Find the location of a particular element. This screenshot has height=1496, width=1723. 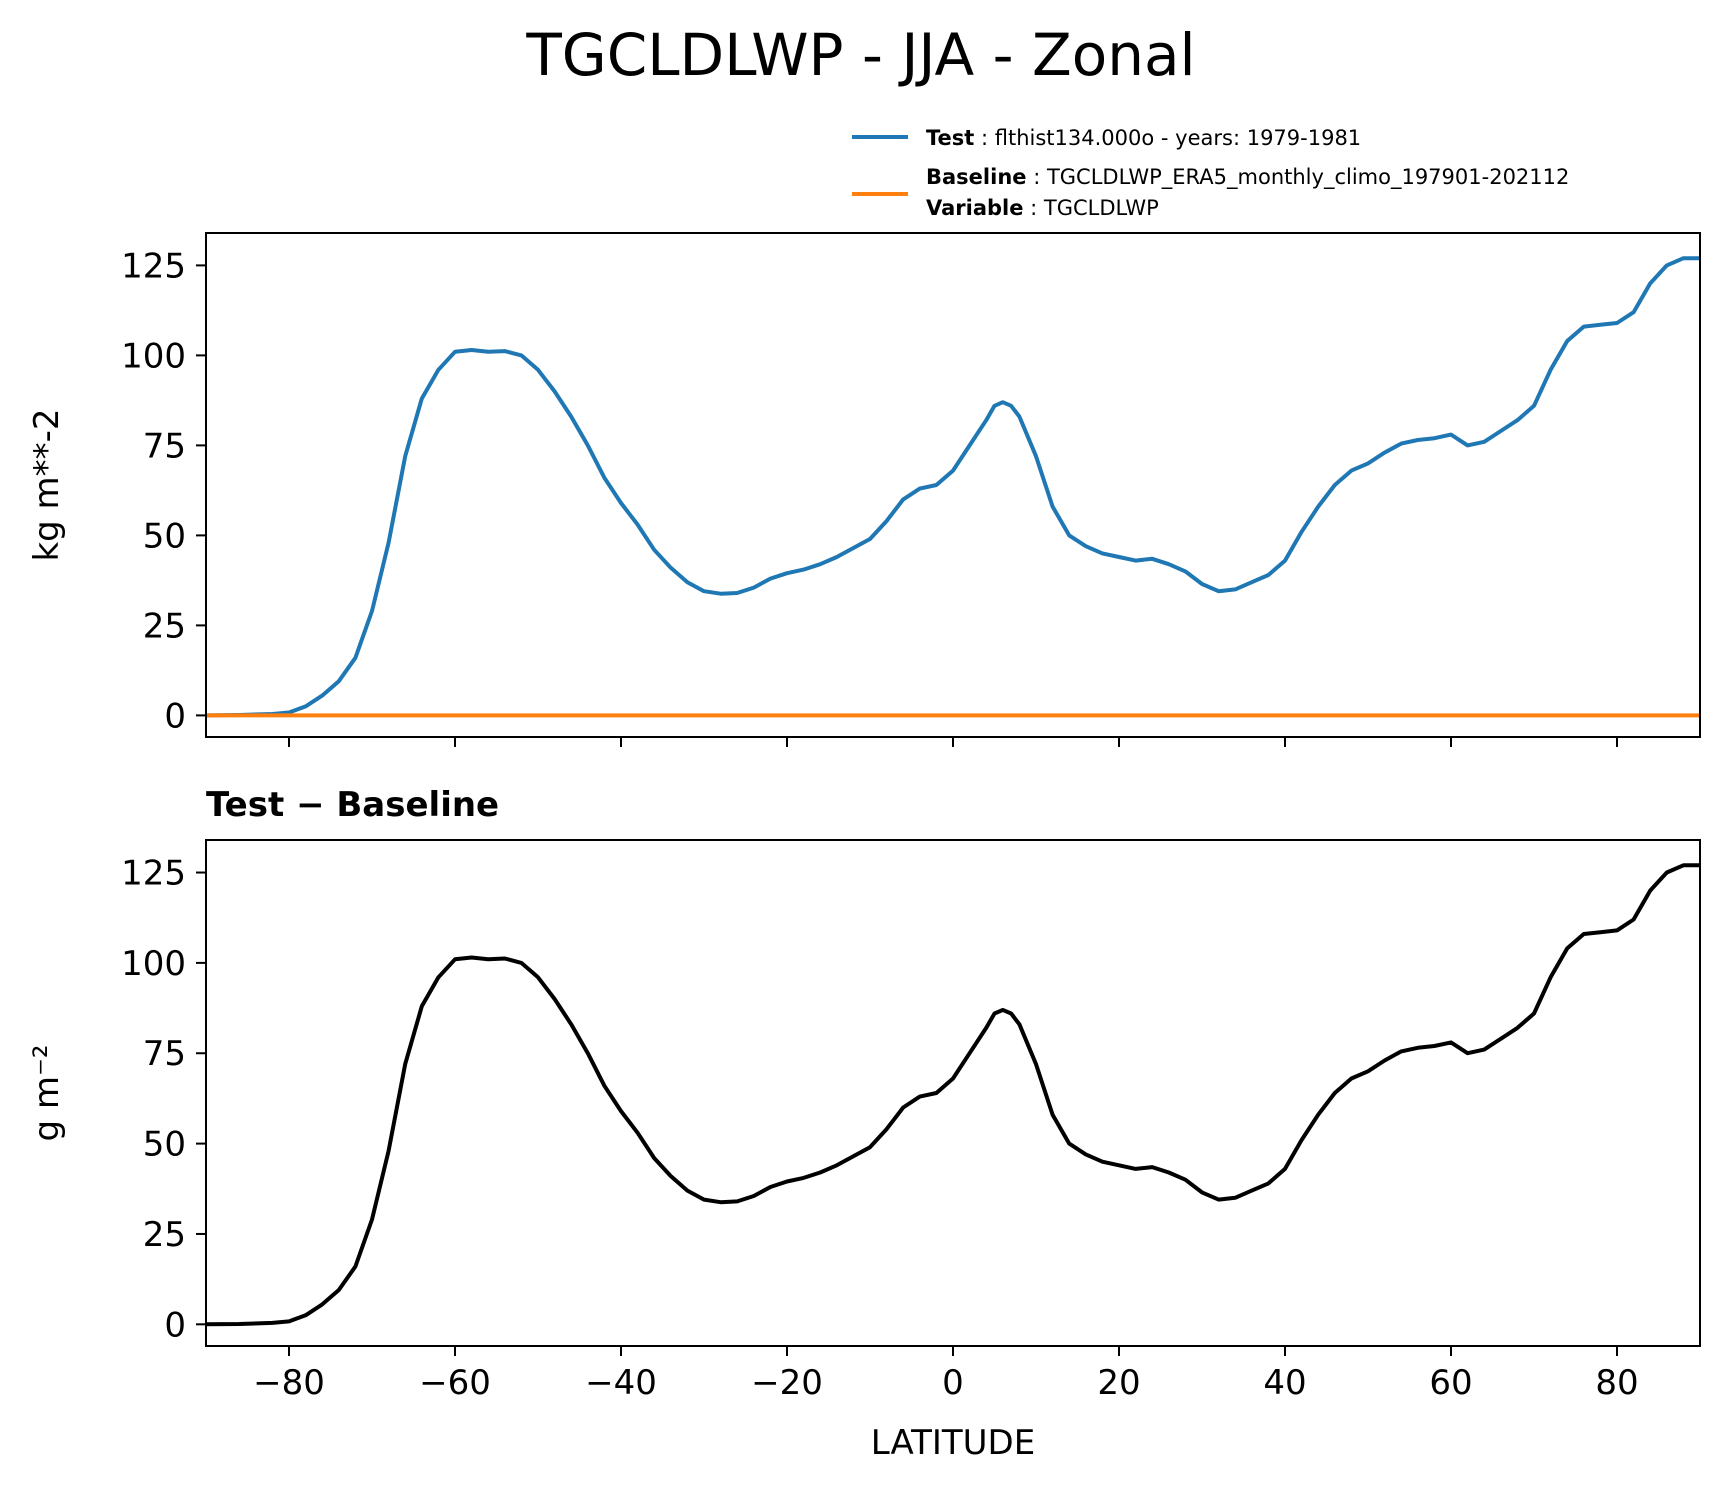

legend-test-value: flthist134.000o - years: 1979-1981 is located at coordinates (1178, 138).